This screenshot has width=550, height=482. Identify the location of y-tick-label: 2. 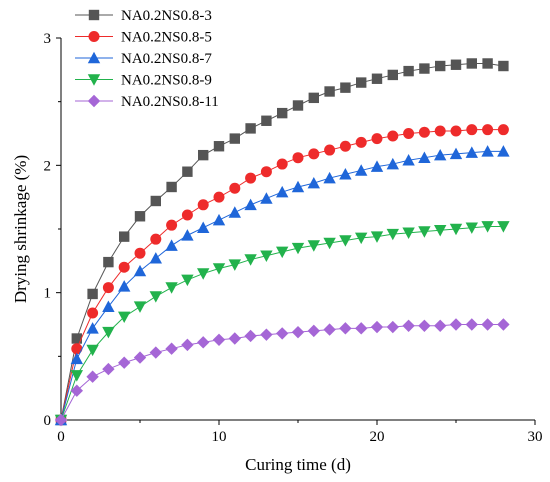
(48, 166).